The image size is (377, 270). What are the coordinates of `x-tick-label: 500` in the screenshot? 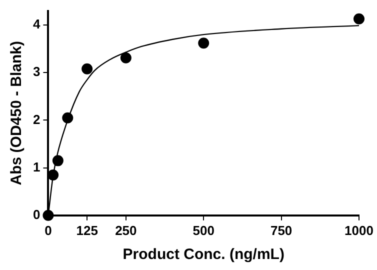 It's located at (203, 230).